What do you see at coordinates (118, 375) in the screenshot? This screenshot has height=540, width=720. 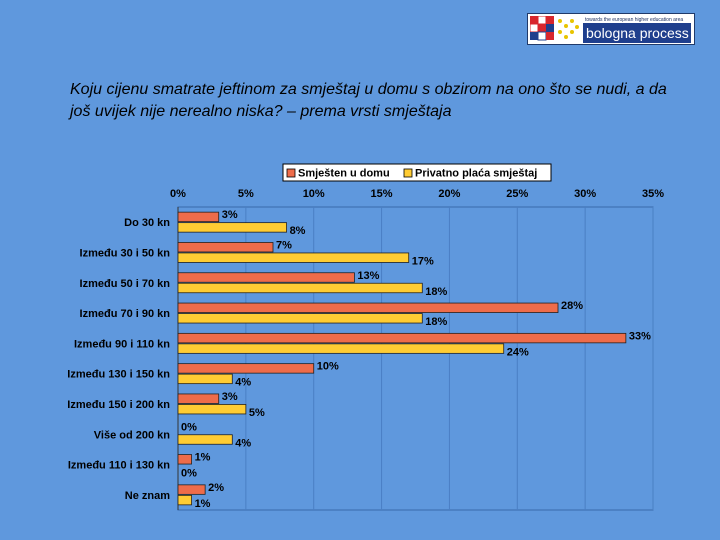 I see `category-label: Između 130 i 150 kn` at bounding box center [118, 375].